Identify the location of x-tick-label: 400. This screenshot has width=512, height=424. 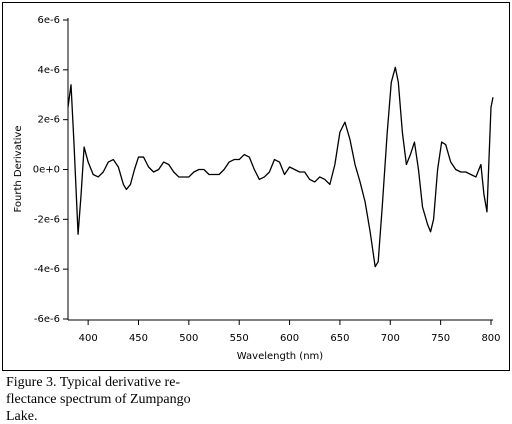
(88, 338).